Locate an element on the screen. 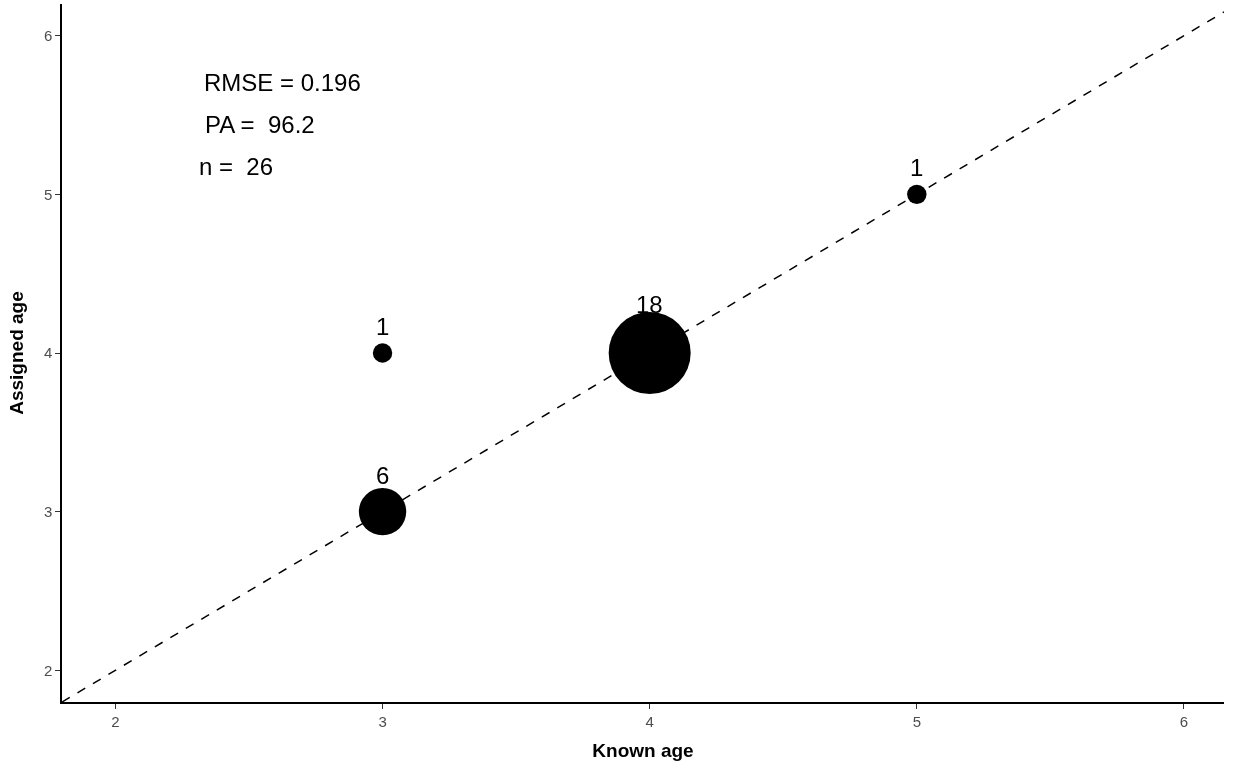  y-axis-title: Assigned age is located at coordinates (17, 353).